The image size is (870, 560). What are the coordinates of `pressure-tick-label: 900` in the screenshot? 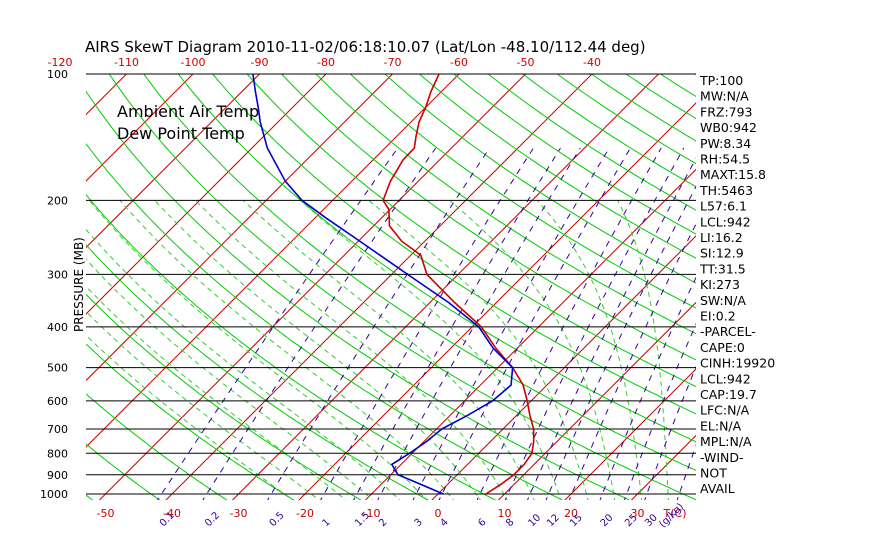 It's located at (57, 475).